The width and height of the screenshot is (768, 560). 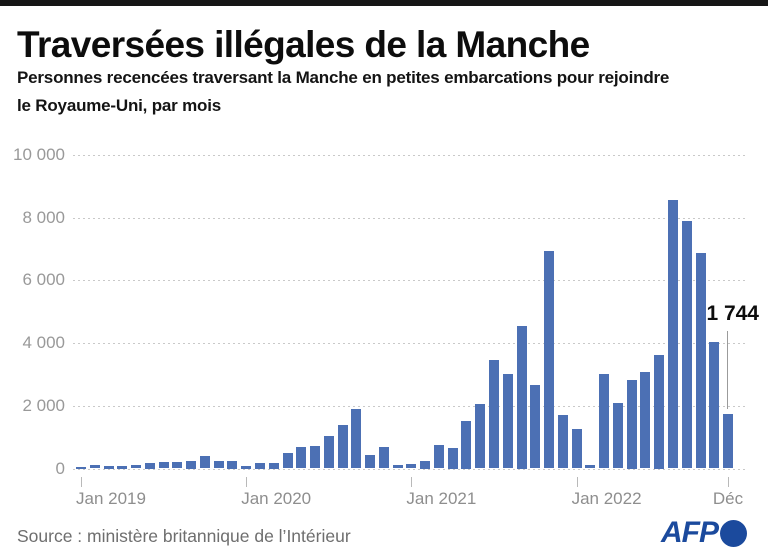 What do you see at coordinates (39, 154) in the screenshot?
I see `y-axis-label: 10 000` at bounding box center [39, 154].